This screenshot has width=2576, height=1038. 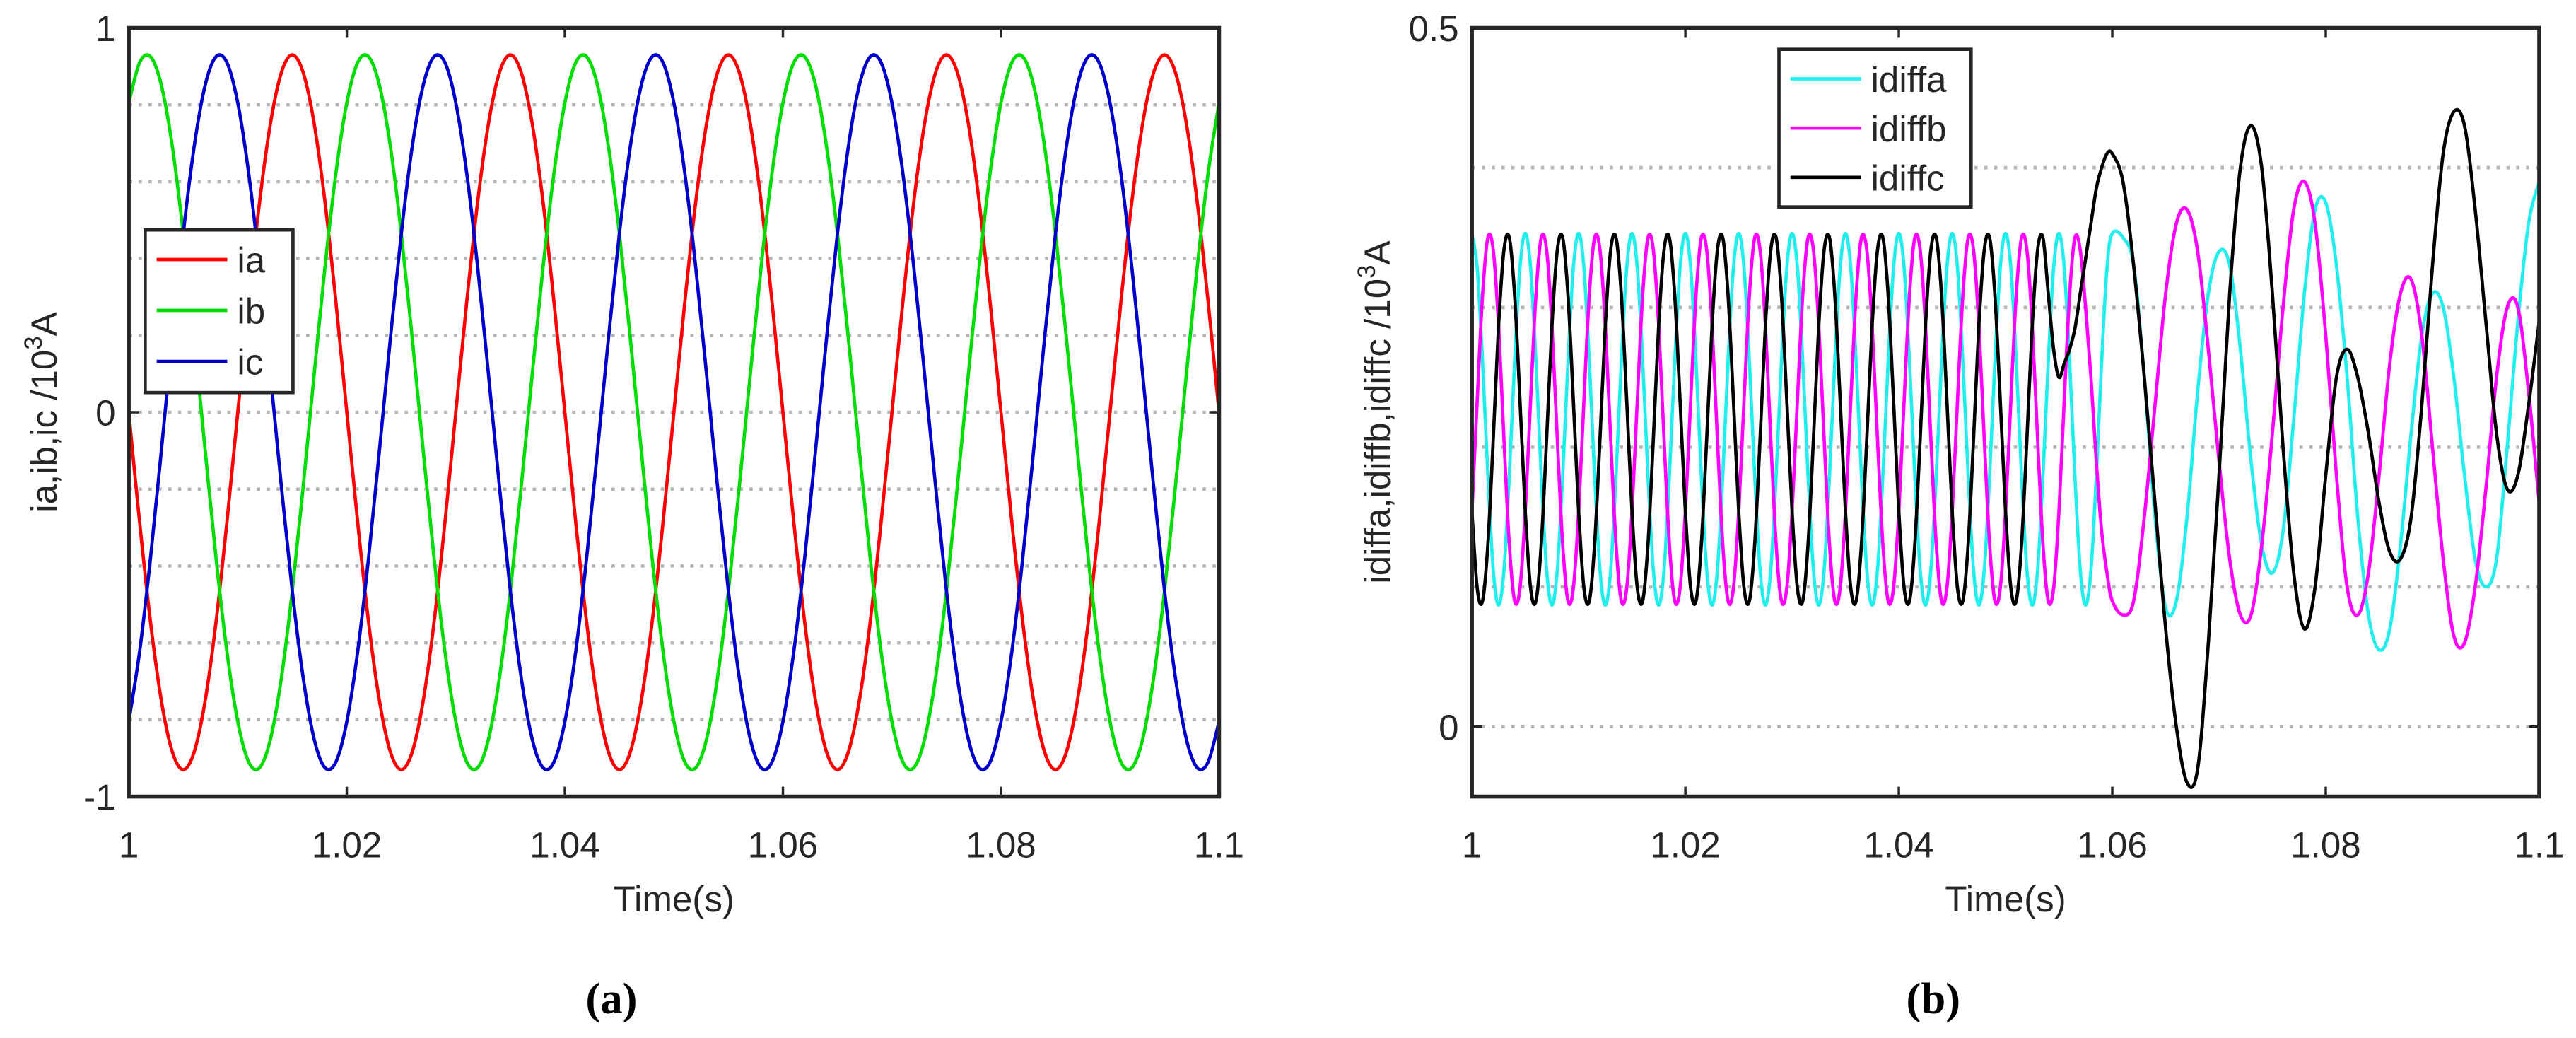 I want to click on legend-label: idiffc, so click(x=1908, y=178).